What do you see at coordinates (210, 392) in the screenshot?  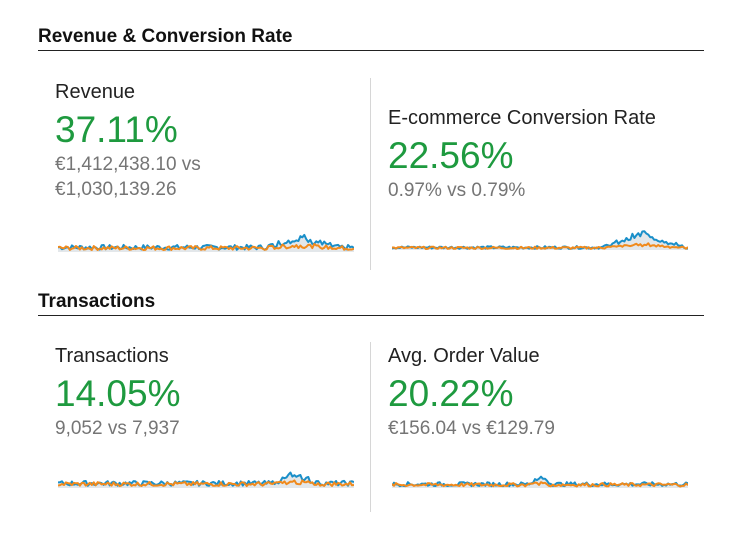 I see `metric-card-transactions: Transactions 14.05% 9,052 vs 7,937` at bounding box center [210, 392].